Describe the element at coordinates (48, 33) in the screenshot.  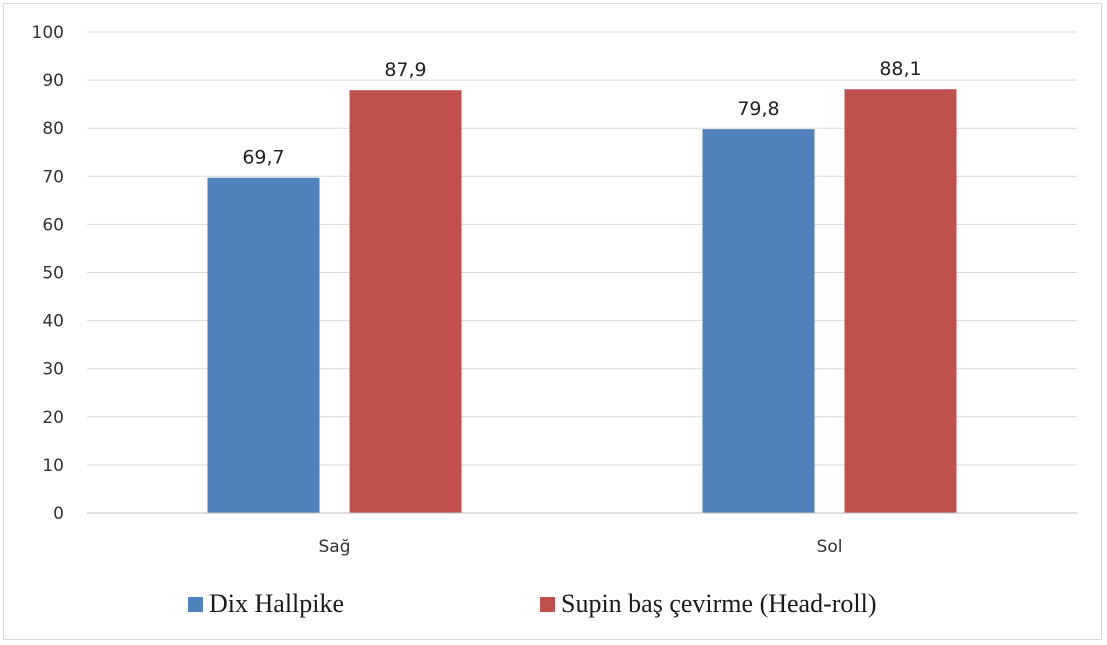
I see `y-tick-label: 100` at that location.